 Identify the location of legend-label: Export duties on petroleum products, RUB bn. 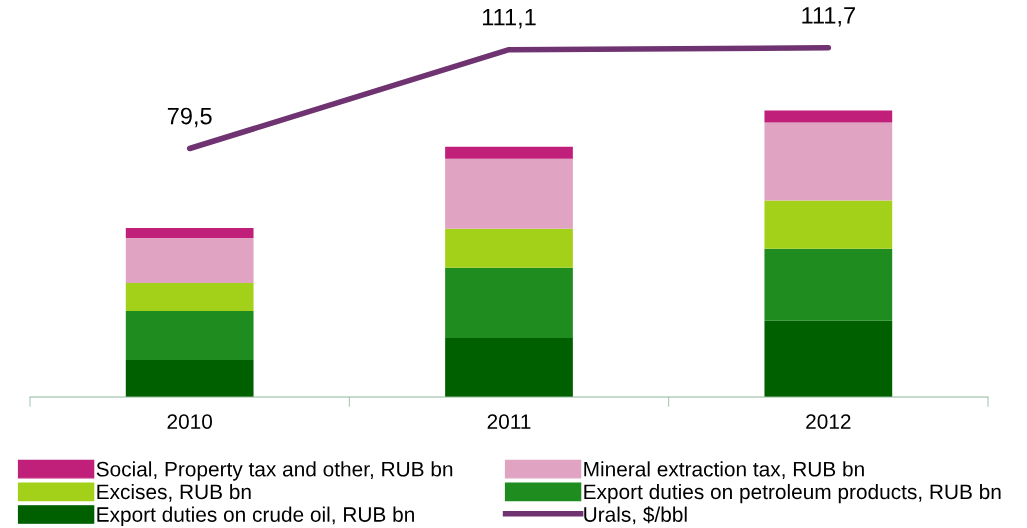
(792, 493).